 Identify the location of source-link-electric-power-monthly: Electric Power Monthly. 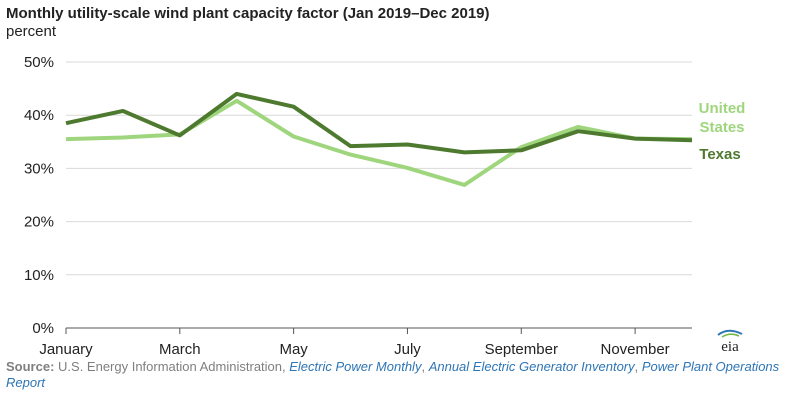
(355, 366).